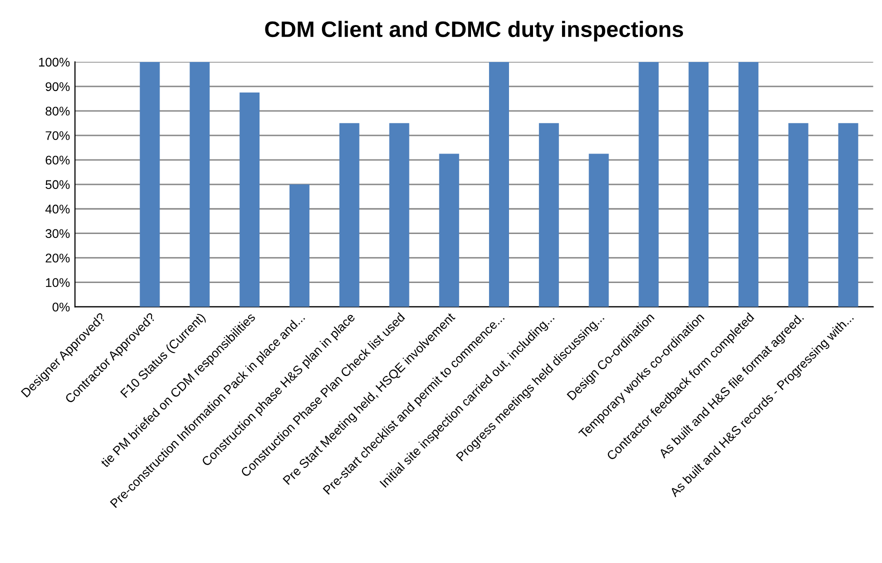 The height and width of the screenshot is (563, 882). What do you see at coordinates (58, 87) in the screenshot?
I see `y-tick-label: 90%` at bounding box center [58, 87].